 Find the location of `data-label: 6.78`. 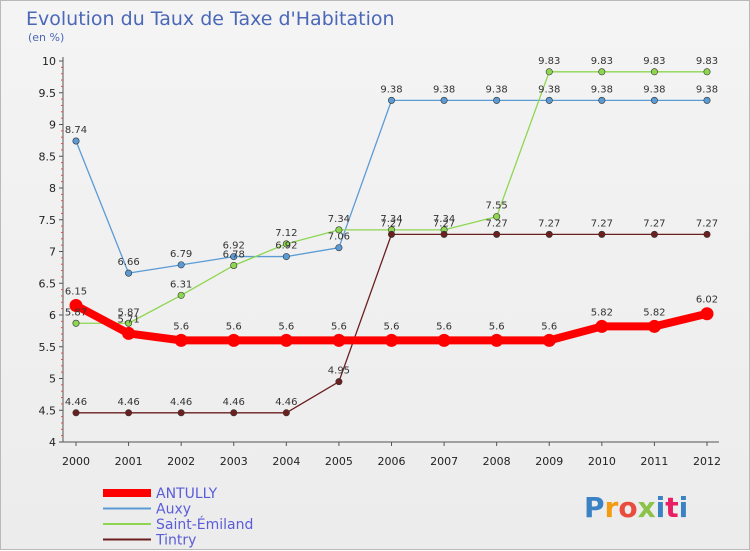

data-label: 6.78 is located at coordinates (234, 254).